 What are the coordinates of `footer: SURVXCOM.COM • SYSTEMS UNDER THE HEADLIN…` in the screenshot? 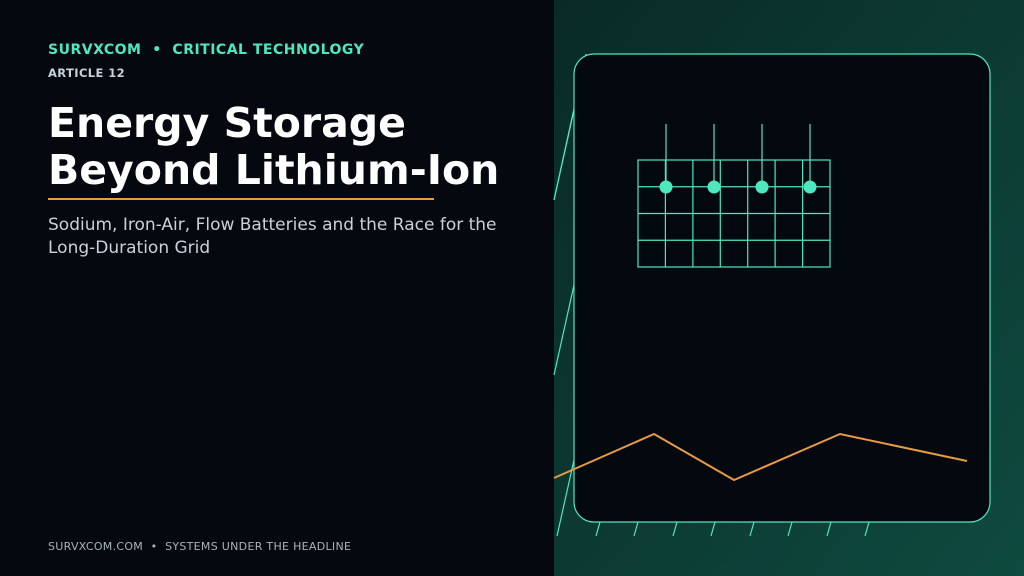 It's located at (200, 546).